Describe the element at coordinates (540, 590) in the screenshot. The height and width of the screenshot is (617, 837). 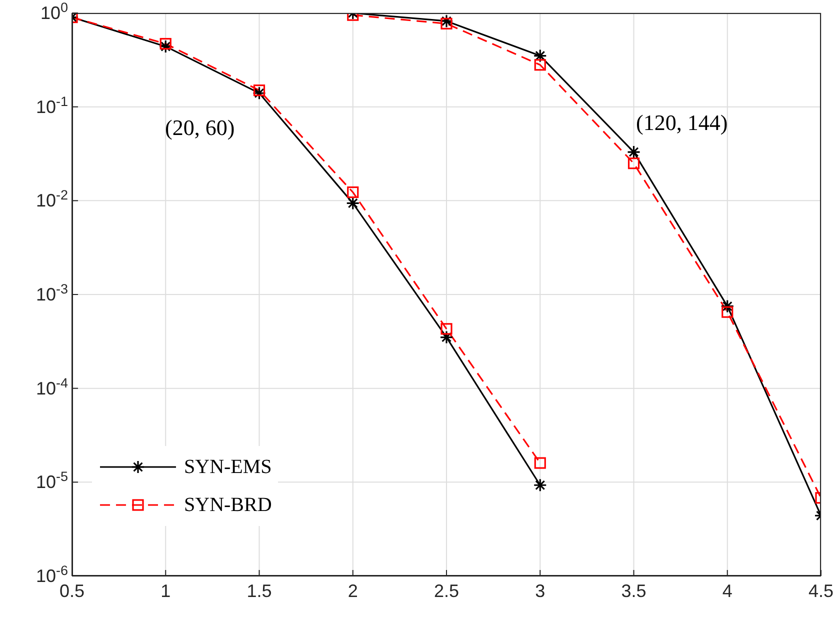
I see `x-tick-label: 3` at that location.